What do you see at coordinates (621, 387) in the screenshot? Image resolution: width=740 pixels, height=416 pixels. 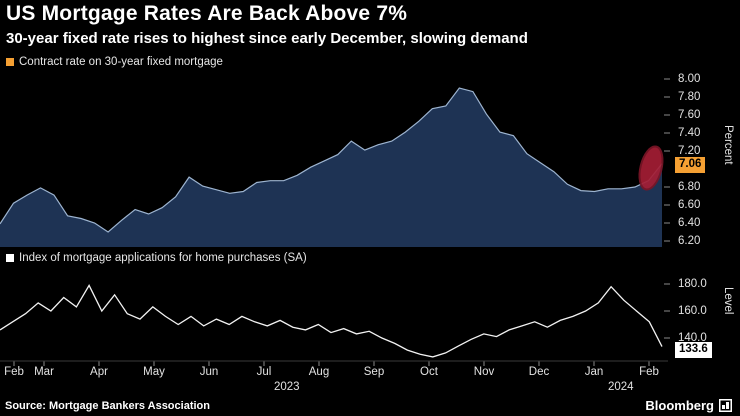 I see `year-label-2024: 2024` at bounding box center [621, 387].